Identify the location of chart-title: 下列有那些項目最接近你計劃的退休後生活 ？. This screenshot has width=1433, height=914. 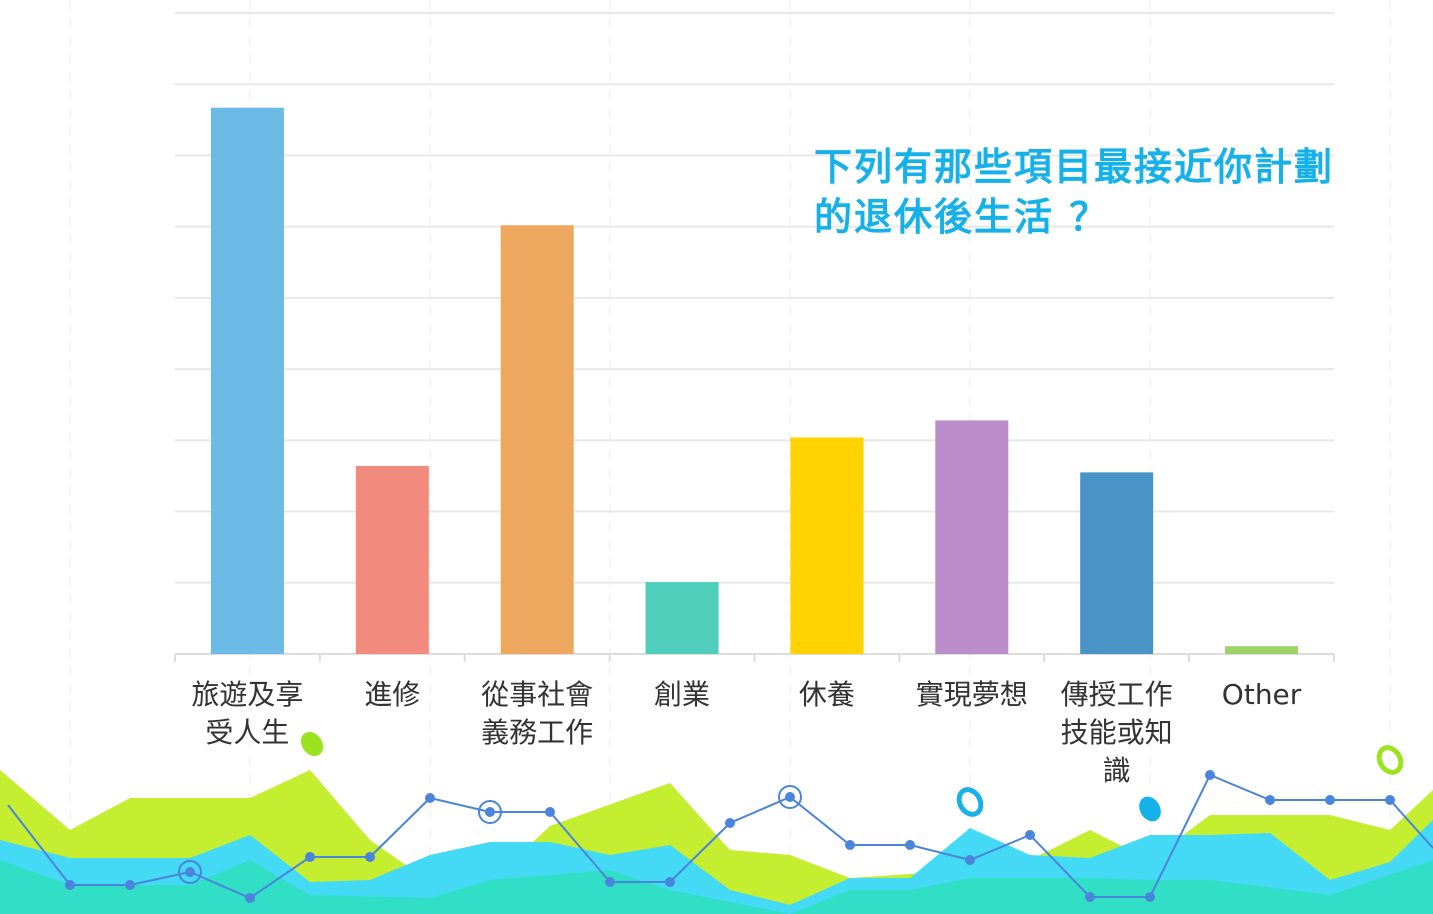
(1074, 192).